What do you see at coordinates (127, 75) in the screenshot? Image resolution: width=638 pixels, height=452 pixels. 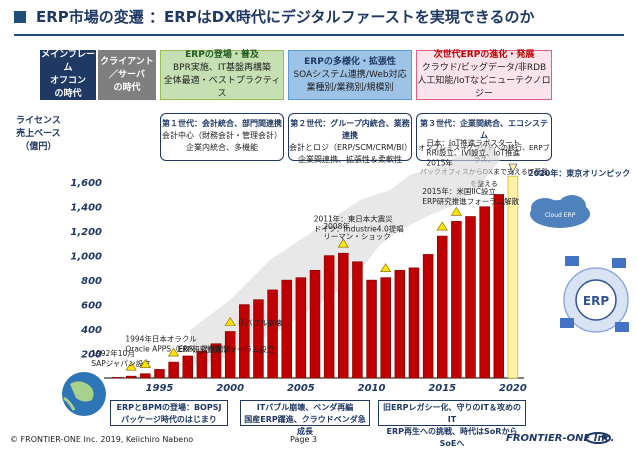 I see `era-client-server: クライアント ／サーバ の時代` at bounding box center [127, 75].